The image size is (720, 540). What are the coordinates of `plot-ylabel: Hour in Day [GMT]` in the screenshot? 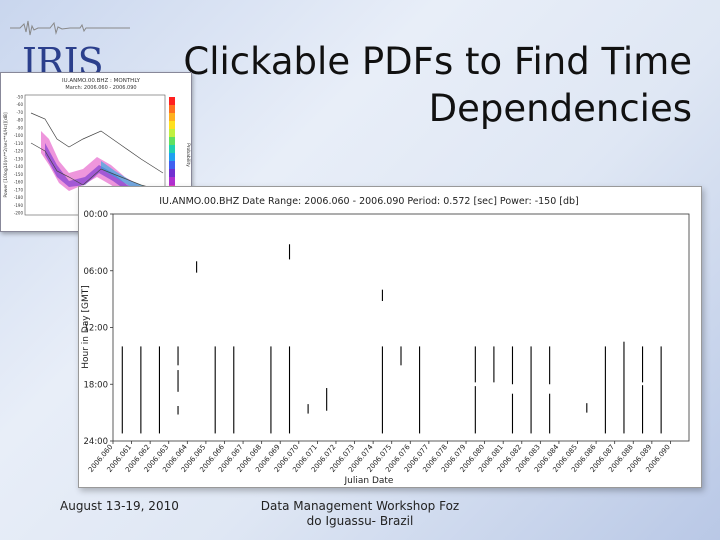 It's located at (86, 327).